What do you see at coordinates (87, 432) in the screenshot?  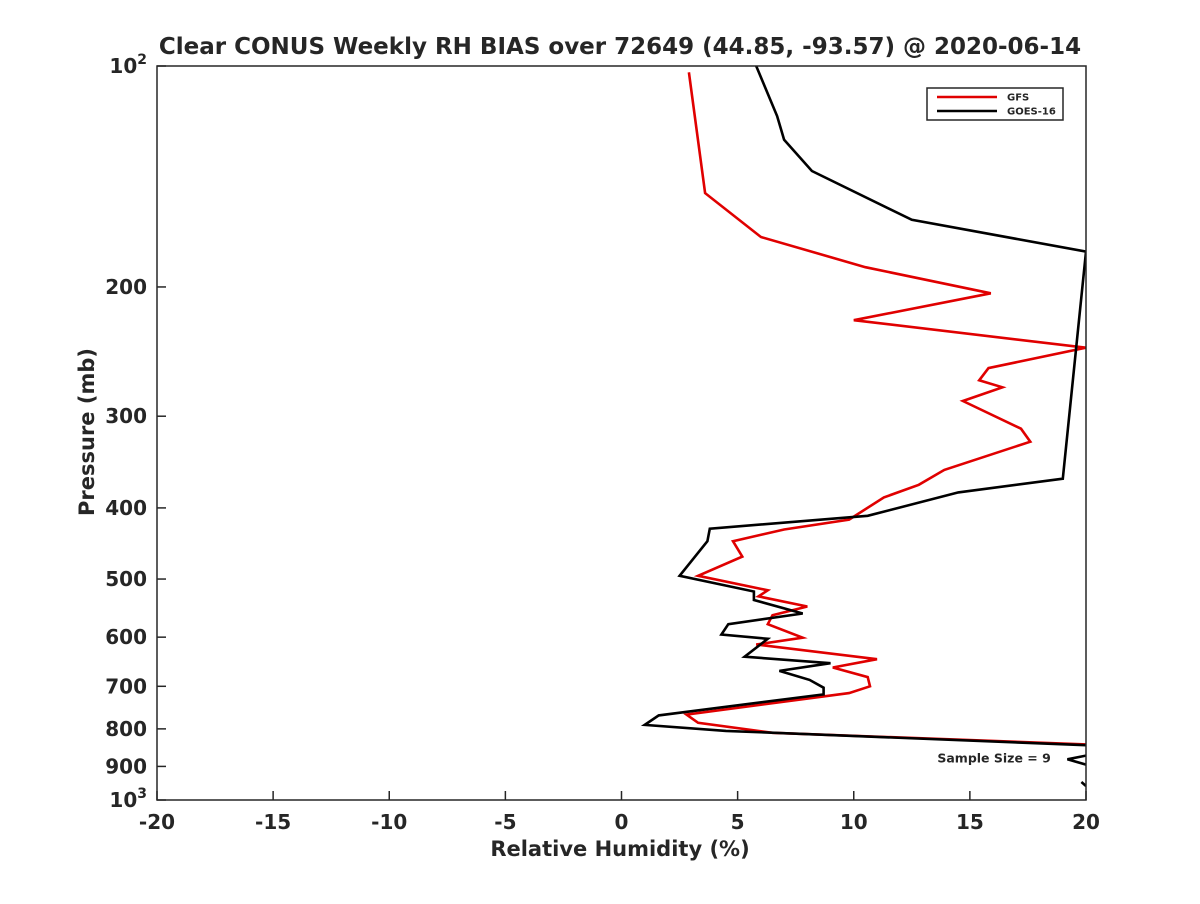 I see `y-axis-label: Pressure (mb)` at bounding box center [87, 432].